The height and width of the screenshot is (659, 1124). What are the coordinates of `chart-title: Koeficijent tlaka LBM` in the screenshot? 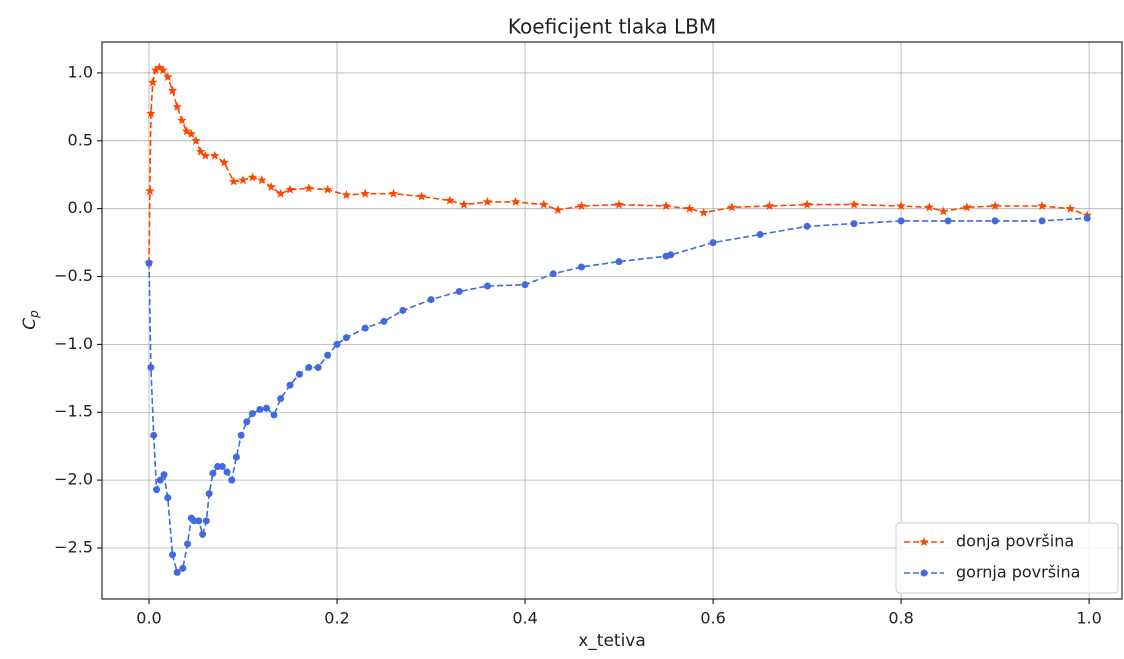 It's located at (612, 27).